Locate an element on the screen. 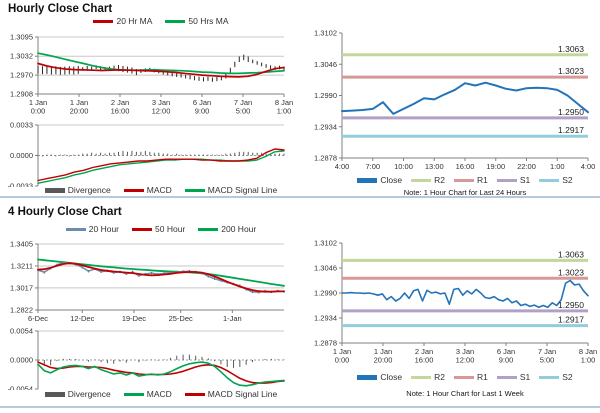  svg-text: 12:00 is located at coordinates (465, 360).